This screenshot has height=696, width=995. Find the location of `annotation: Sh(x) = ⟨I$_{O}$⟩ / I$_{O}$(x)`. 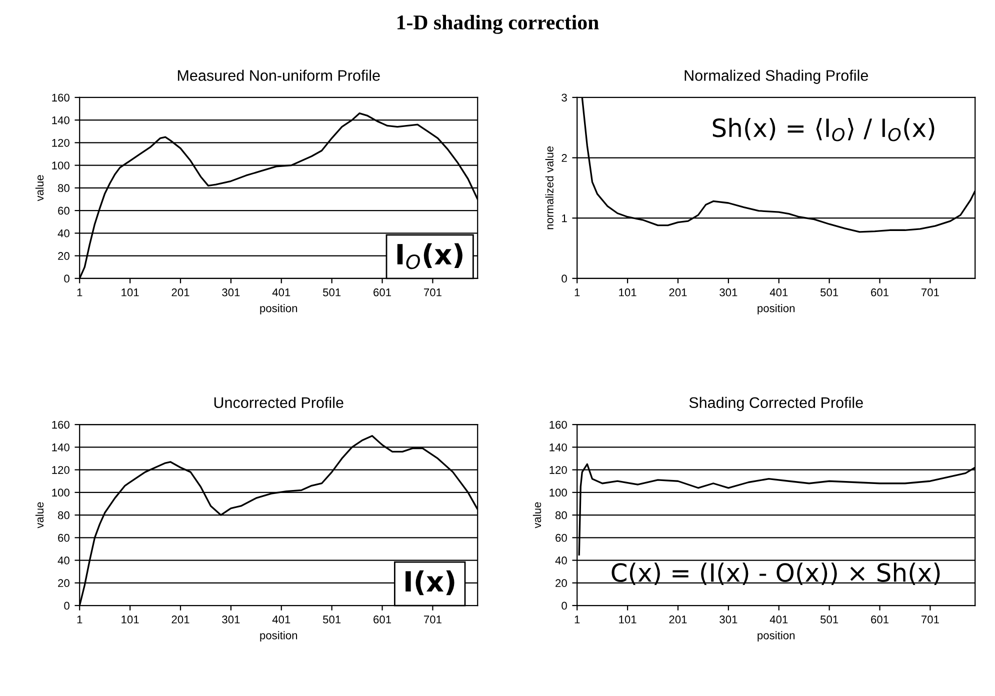

annotation: Sh(x) = ⟨I$_{O}$⟩ / I$_{O}$(x) is located at coordinates (823, 130).